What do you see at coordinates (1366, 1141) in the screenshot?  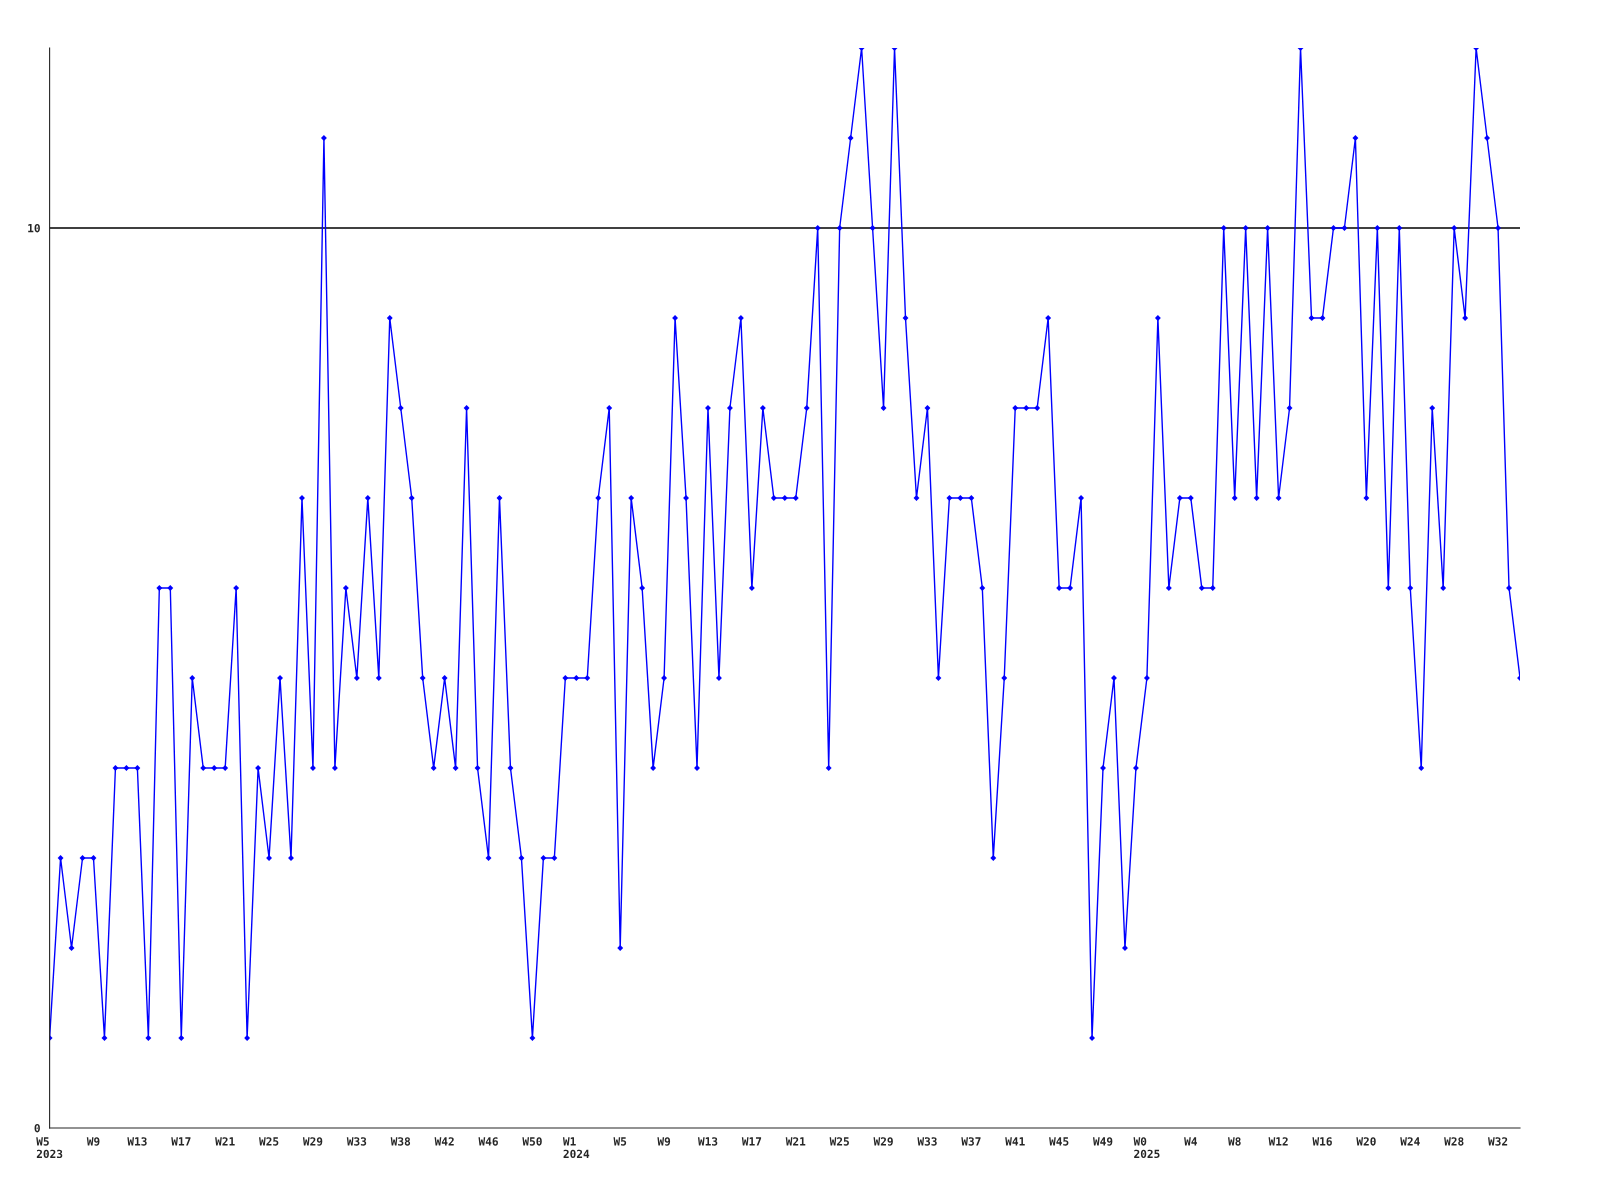 I see `x-tick-label: W20` at bounding box center [1366, 1141].